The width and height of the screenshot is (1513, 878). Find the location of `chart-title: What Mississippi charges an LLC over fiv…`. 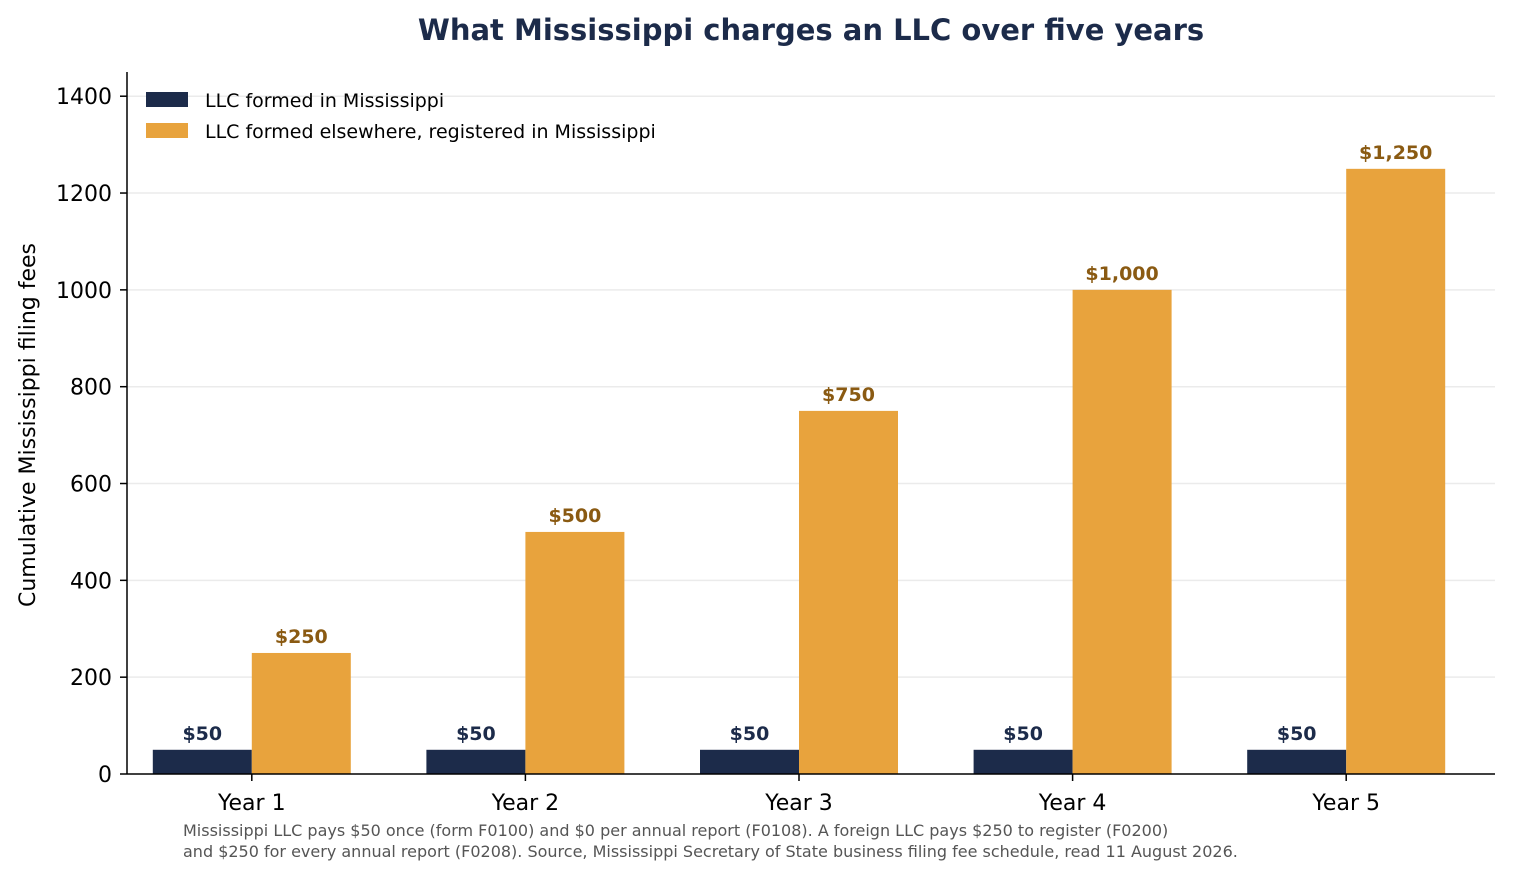

chart-title: What Mississippi charges an LLC over fiv… is located at coordinates (811, 30).